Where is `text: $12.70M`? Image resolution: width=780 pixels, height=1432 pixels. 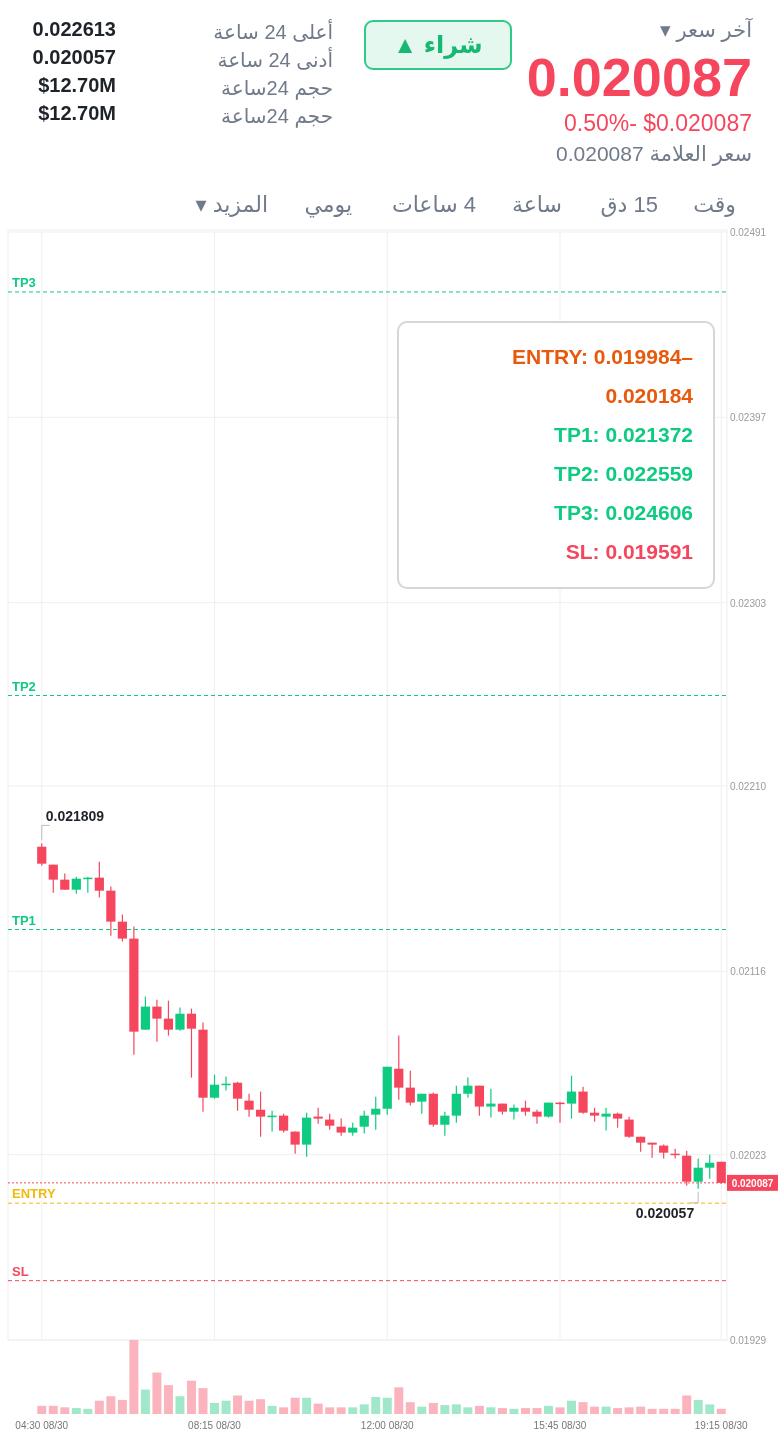 text: $12.70M is located at coordinates (77, 85).